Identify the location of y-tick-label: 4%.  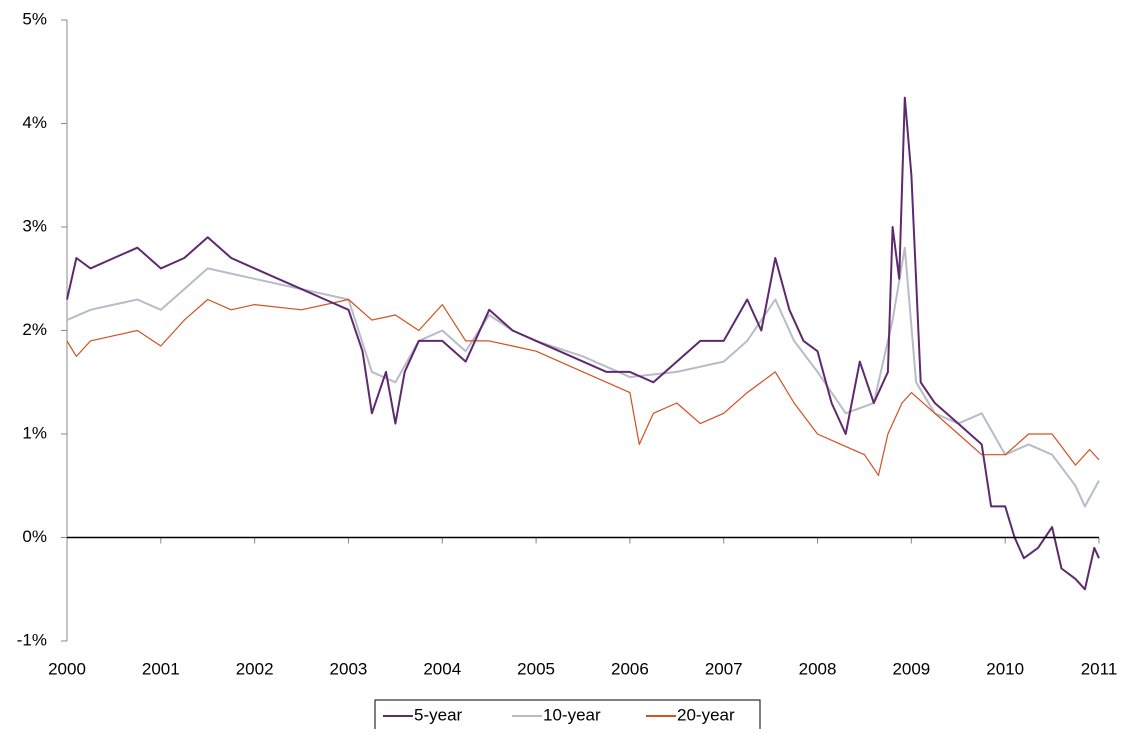
(34, 122).